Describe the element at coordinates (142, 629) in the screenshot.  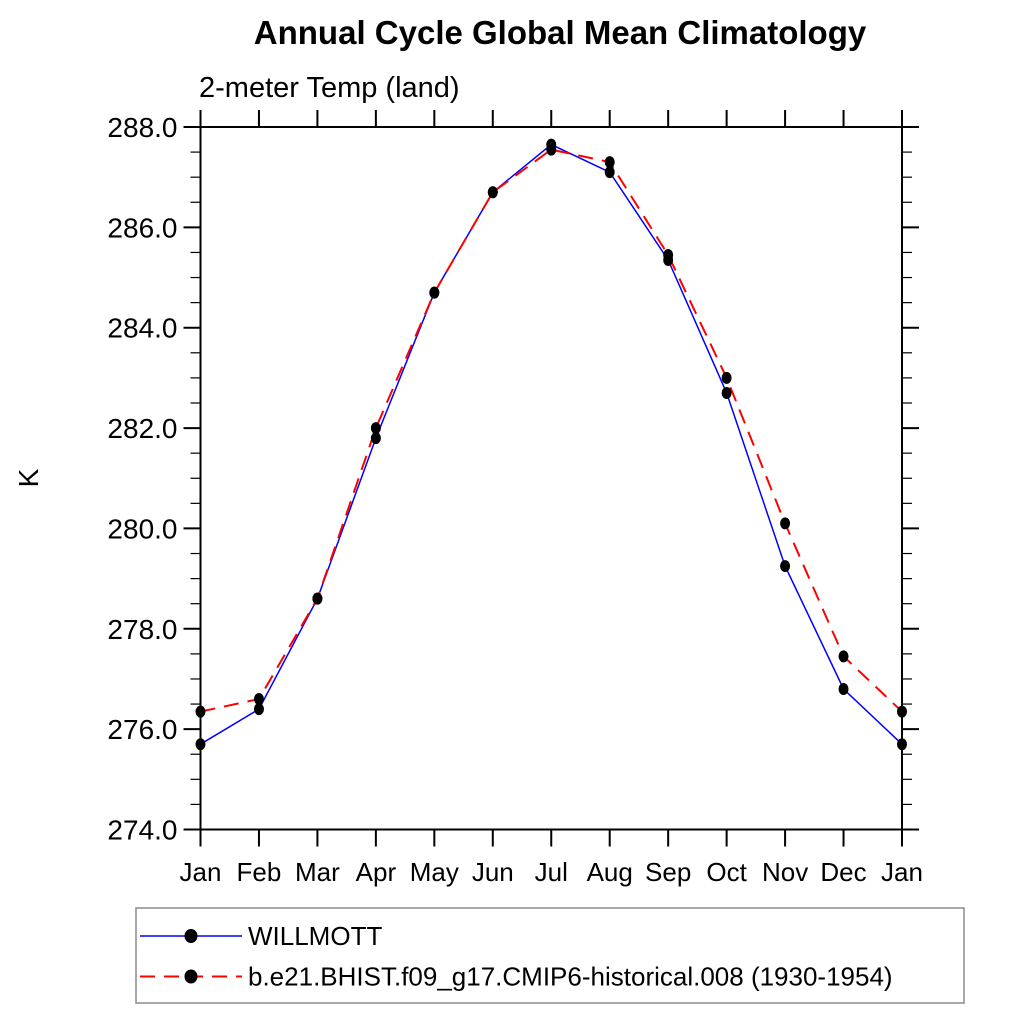
I see `y-tick-label: 278.0` at that location.